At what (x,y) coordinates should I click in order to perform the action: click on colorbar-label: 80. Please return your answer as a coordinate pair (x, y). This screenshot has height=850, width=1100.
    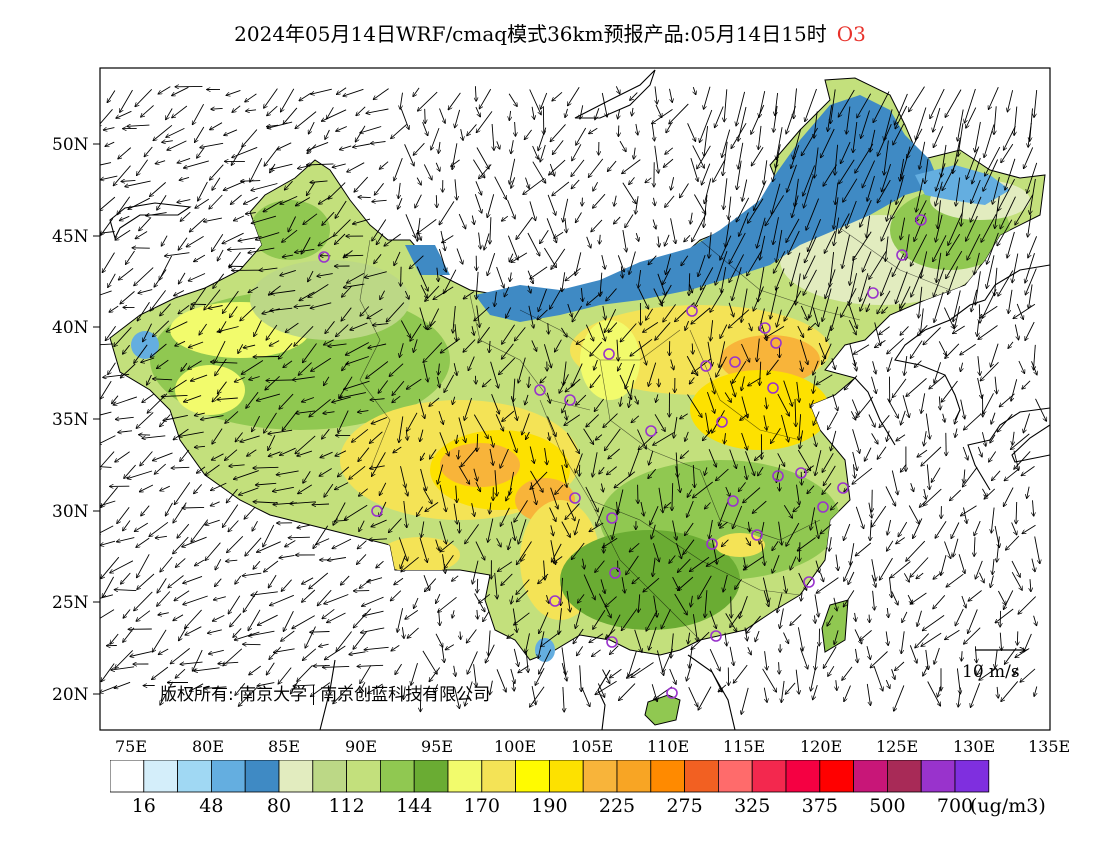
    Looking at the image, I should click on (279, 806).